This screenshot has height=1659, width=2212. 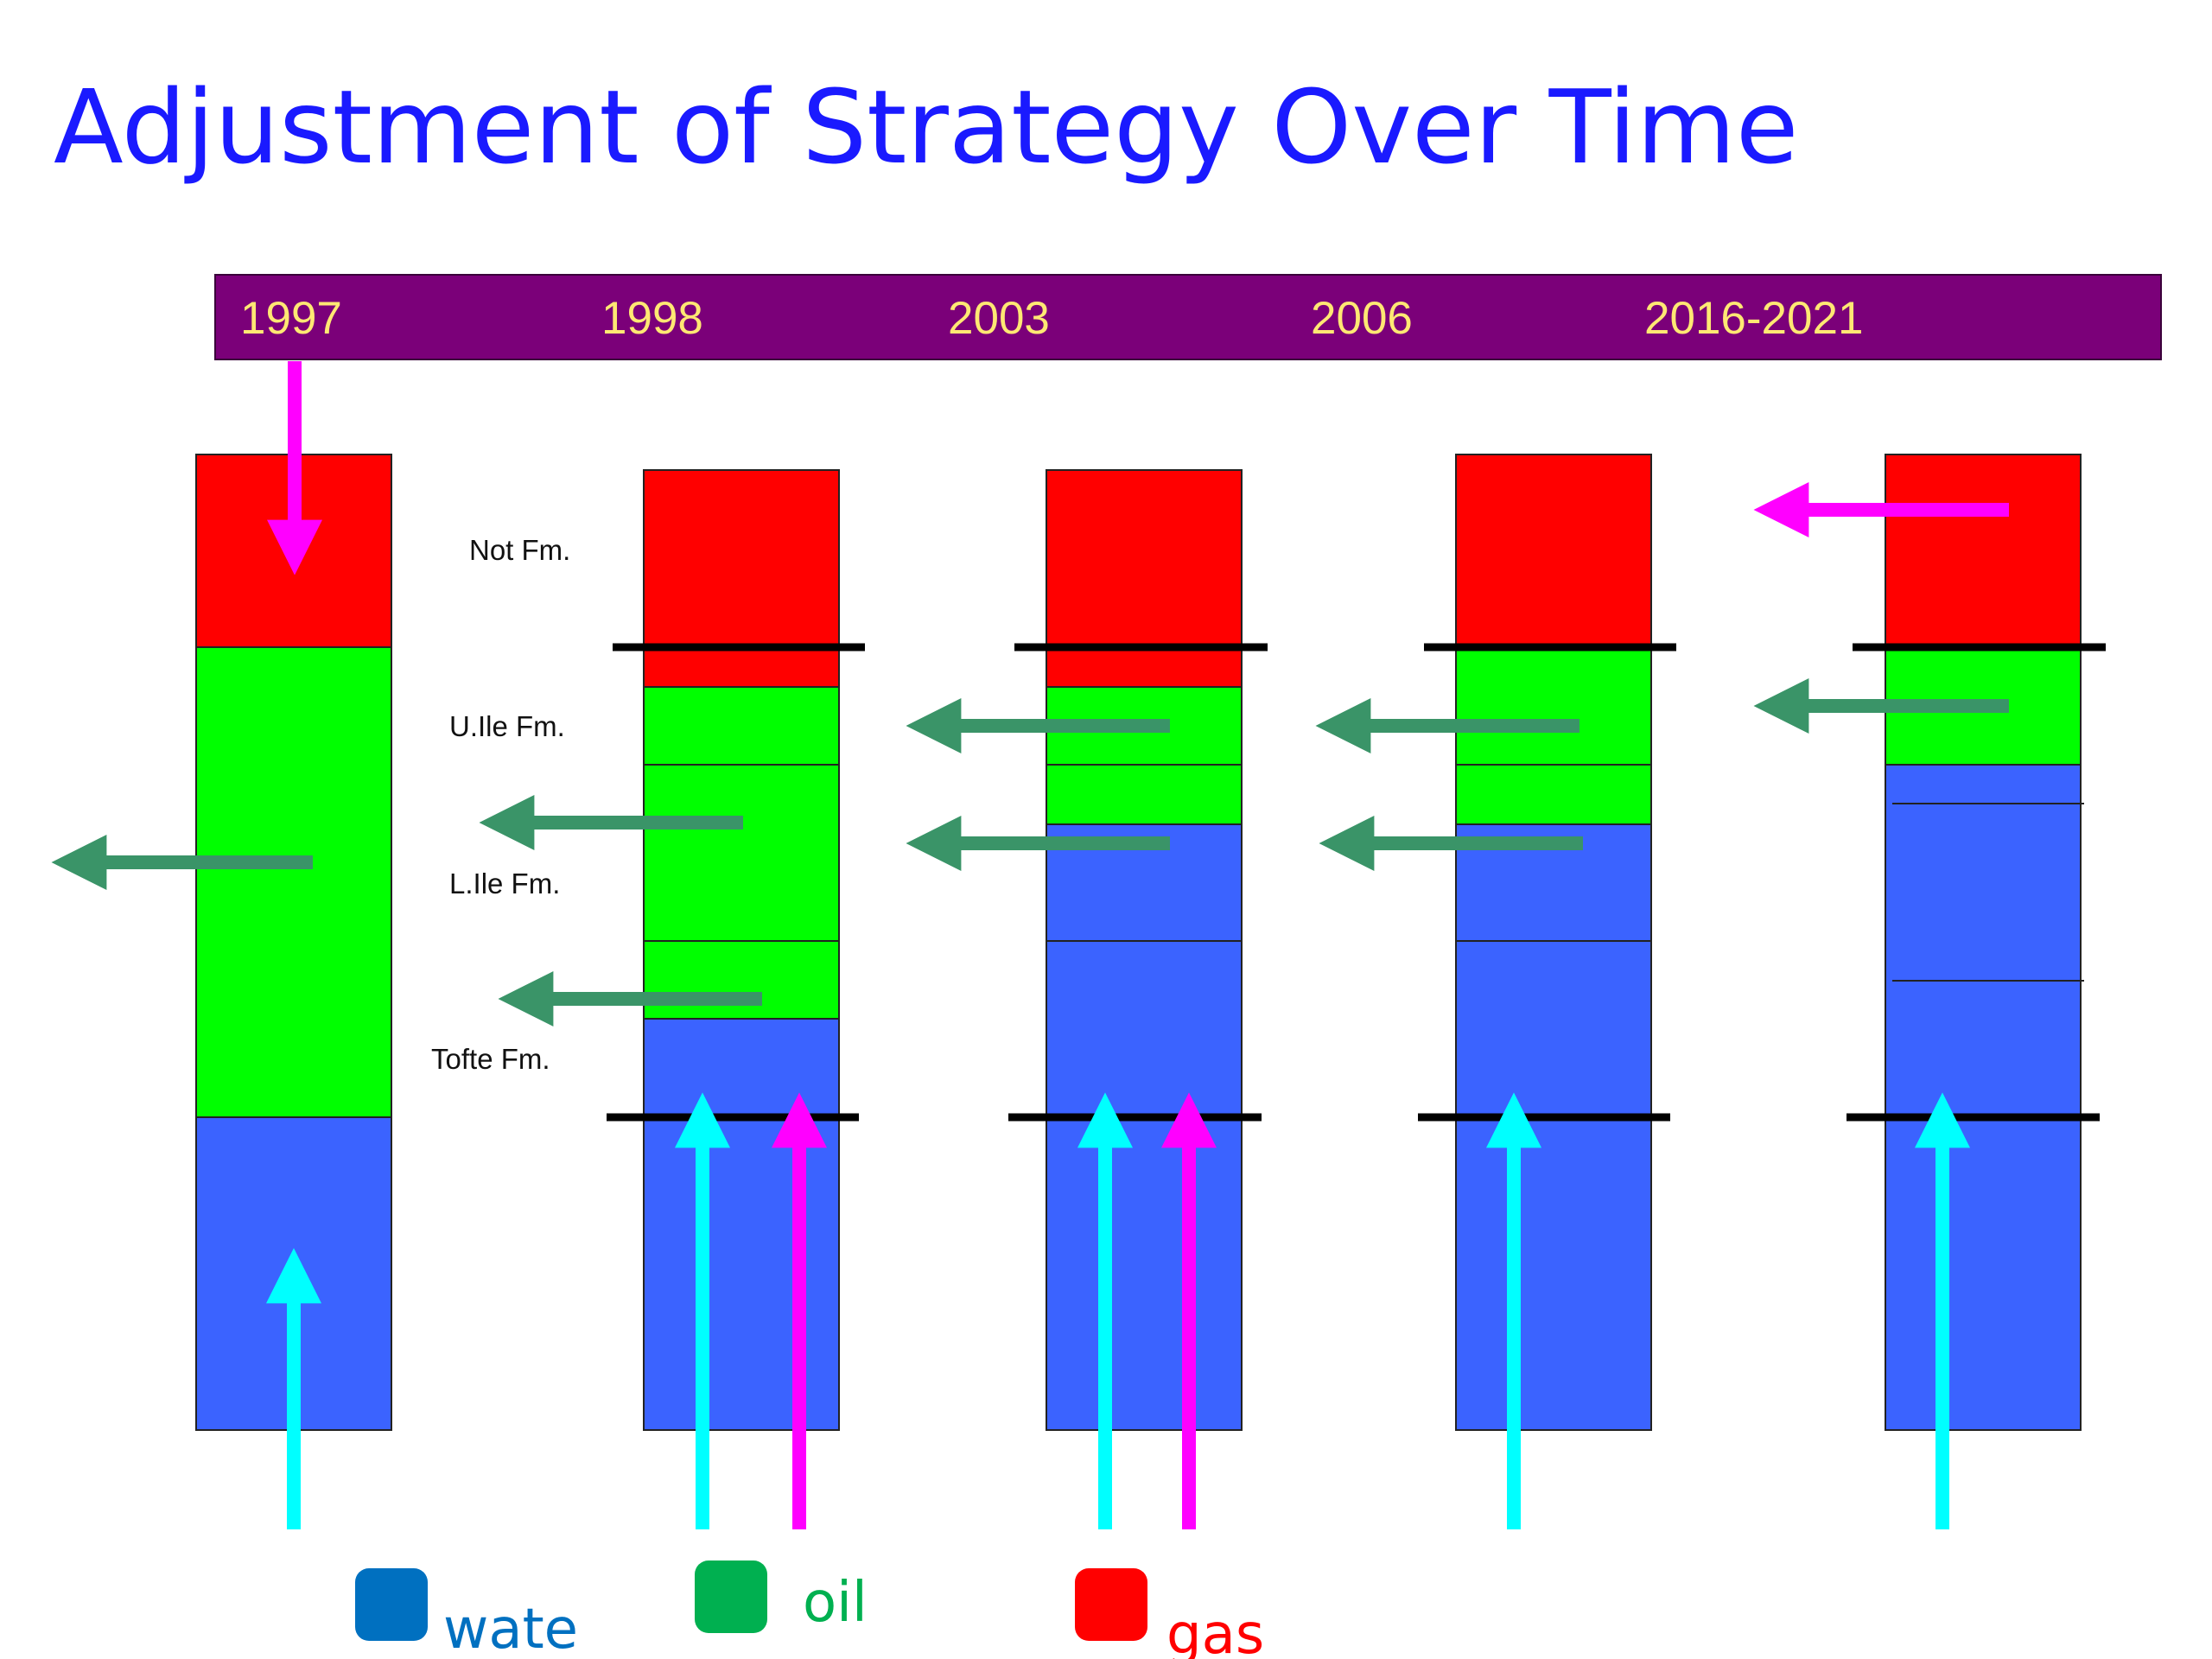 I want to click on timeline-bar, so click(x=1188, y=317).